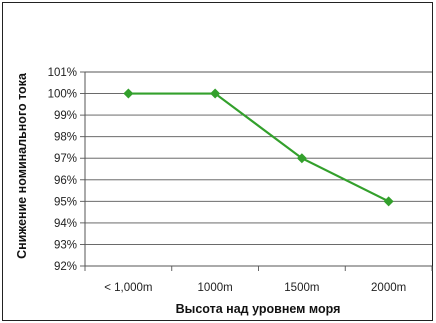  What do you see at coordinates (388, 288) in the screenshot?
I see `x-tick-label: 2000m` at bounding box center [388, 288].